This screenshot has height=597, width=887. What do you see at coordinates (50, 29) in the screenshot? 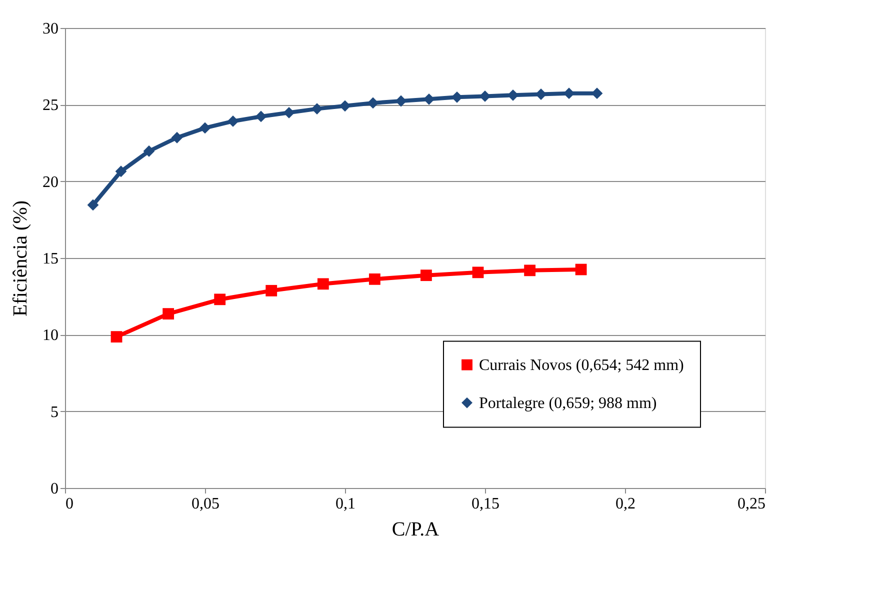
I see `y-tick-label: 30` at bounding box center [50, 29].